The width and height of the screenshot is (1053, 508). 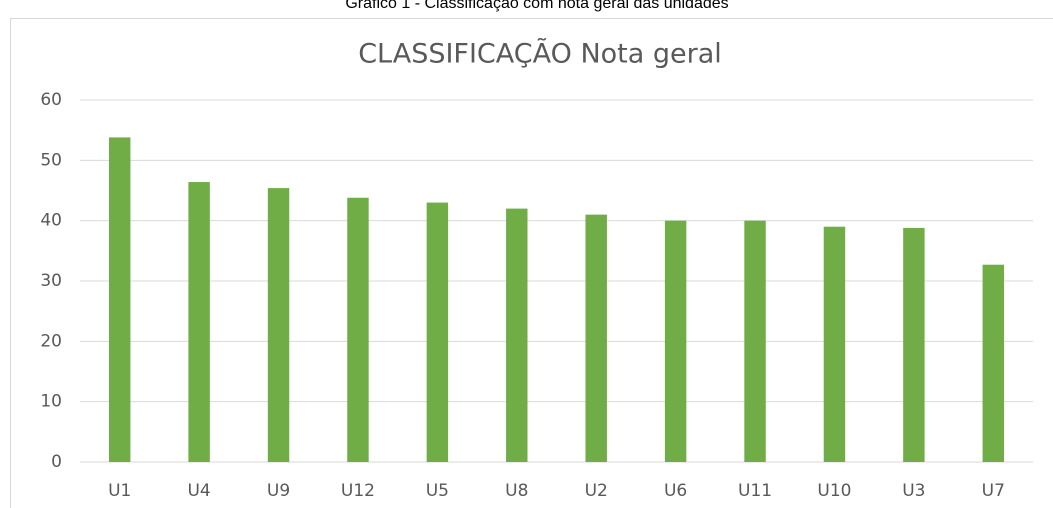 I want to click on y-tick-label: 10, so click(x=51, y=402).